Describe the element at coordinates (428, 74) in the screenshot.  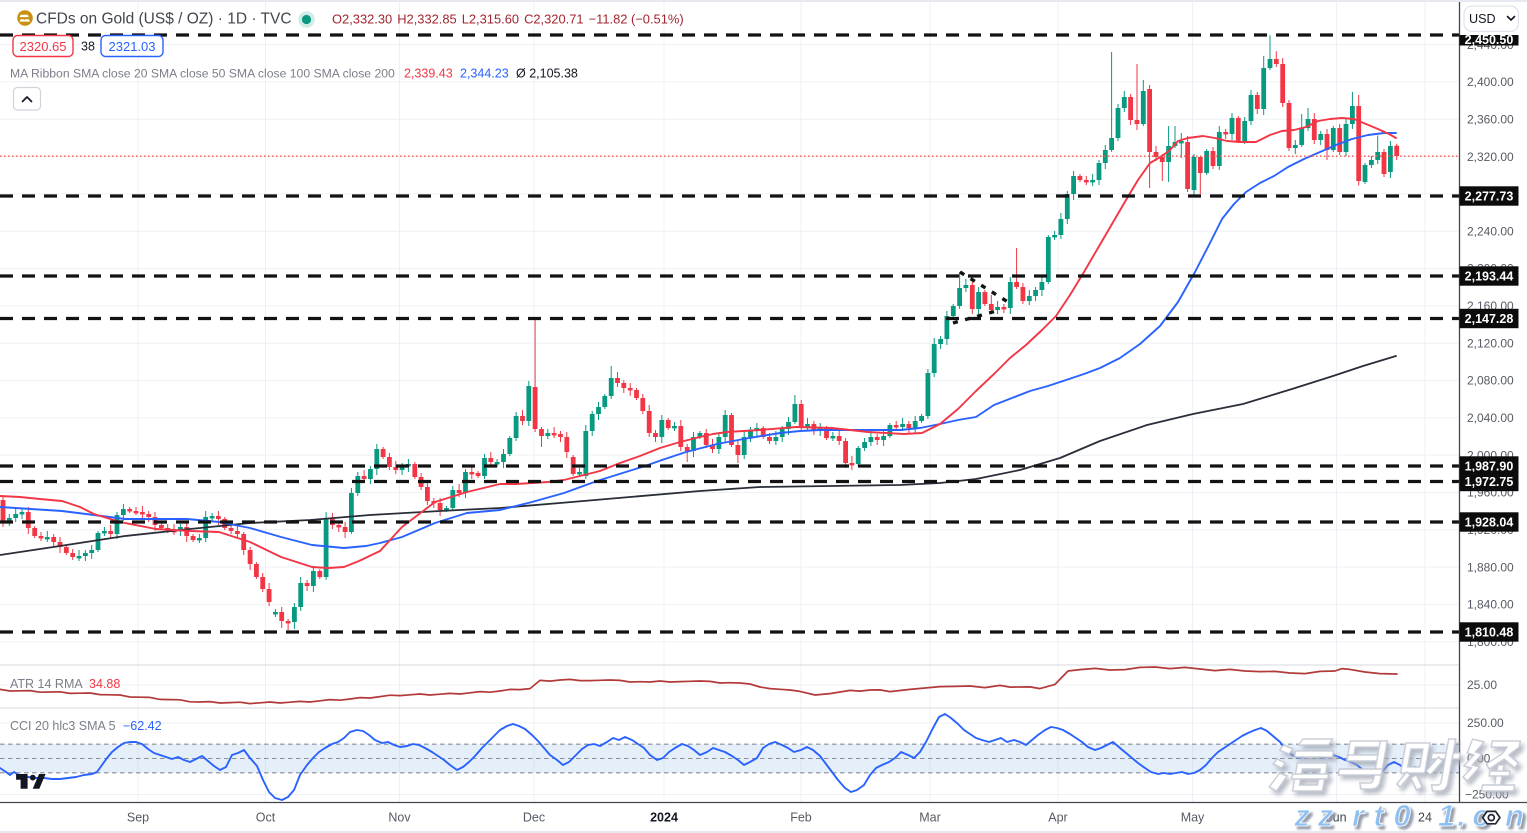
I see `svg-text: 2,339.43` at that location.